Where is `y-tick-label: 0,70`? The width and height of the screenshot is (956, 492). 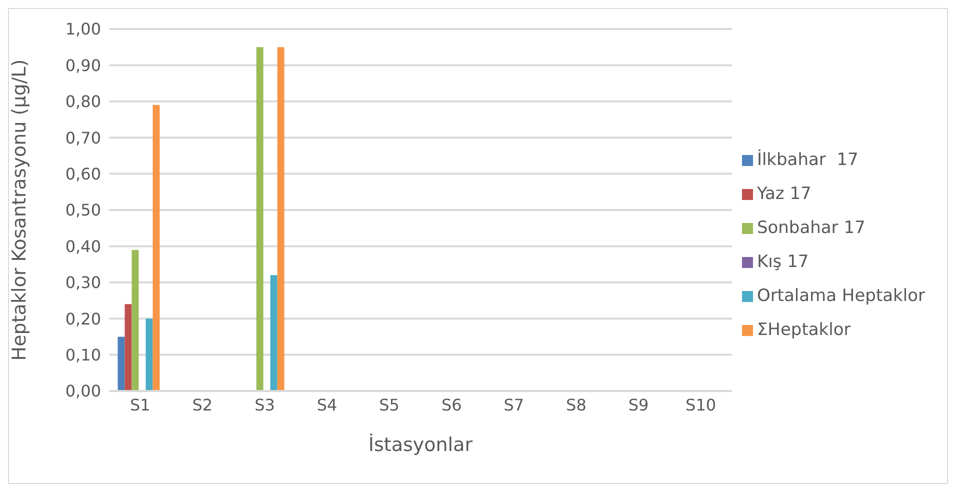 y-tick-label: 0,70 is located at coordinates (83, 138).